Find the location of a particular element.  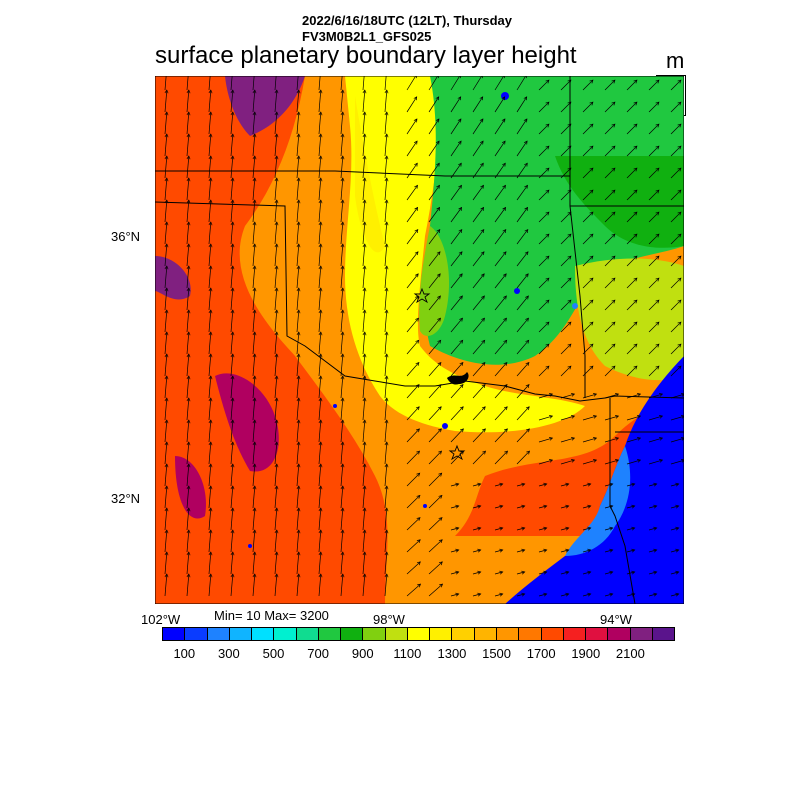

map-title: surface planetary boundary layer height is located at coordinates (366, 55).